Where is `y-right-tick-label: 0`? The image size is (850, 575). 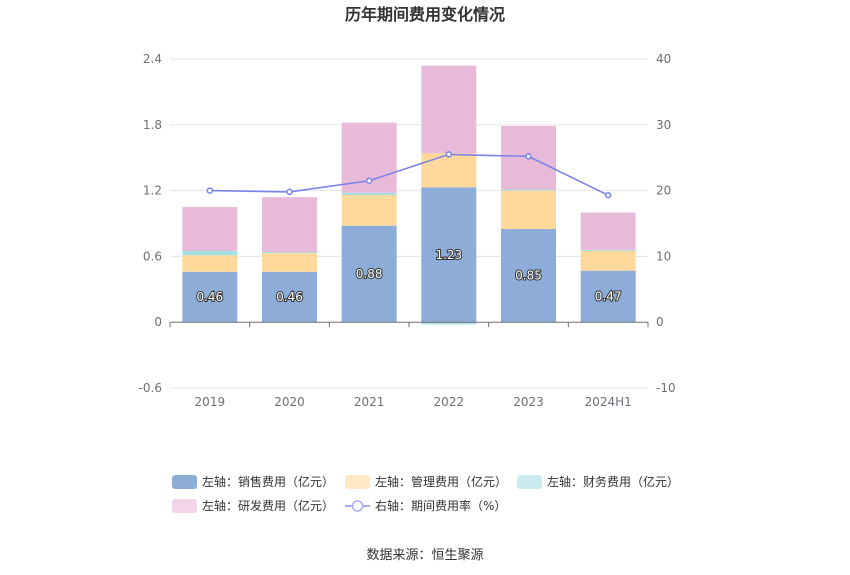 y-right-tick-label: 0 is located at coordinates (660, 322).